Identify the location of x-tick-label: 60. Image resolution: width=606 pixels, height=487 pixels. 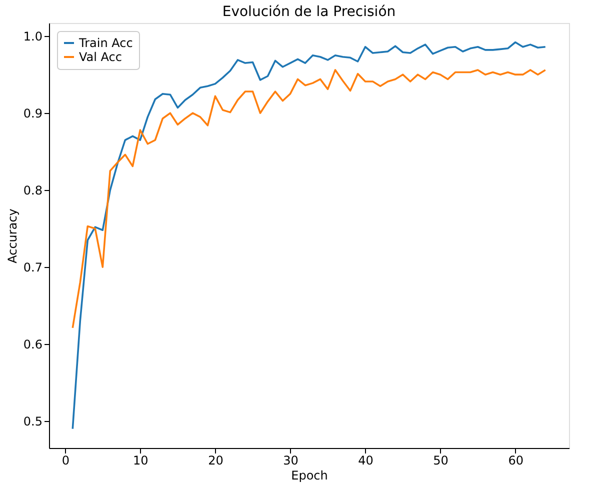
(516, 461).